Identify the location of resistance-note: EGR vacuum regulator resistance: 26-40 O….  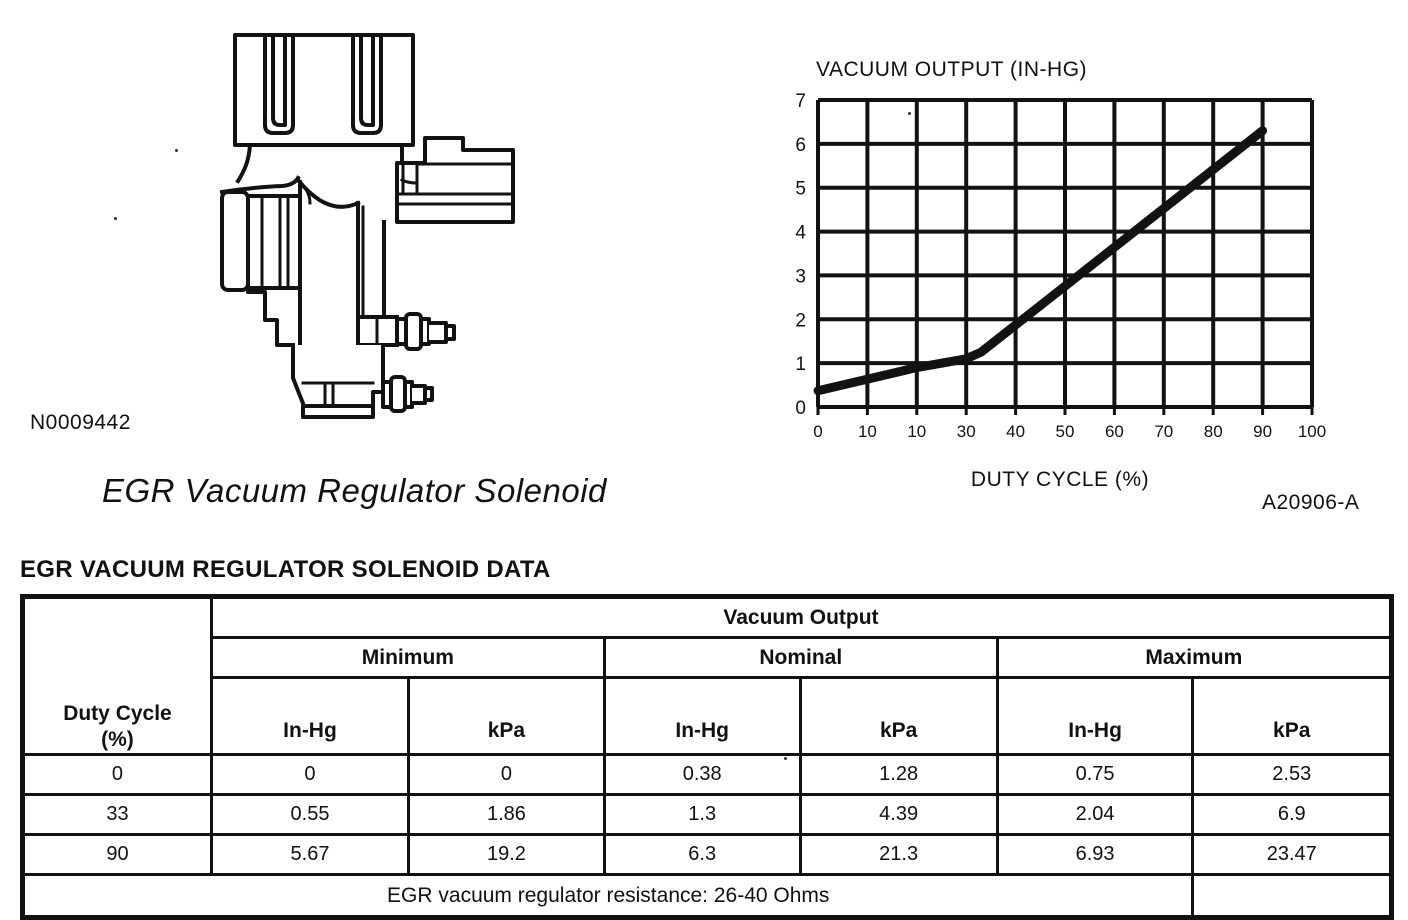
(607, 896).